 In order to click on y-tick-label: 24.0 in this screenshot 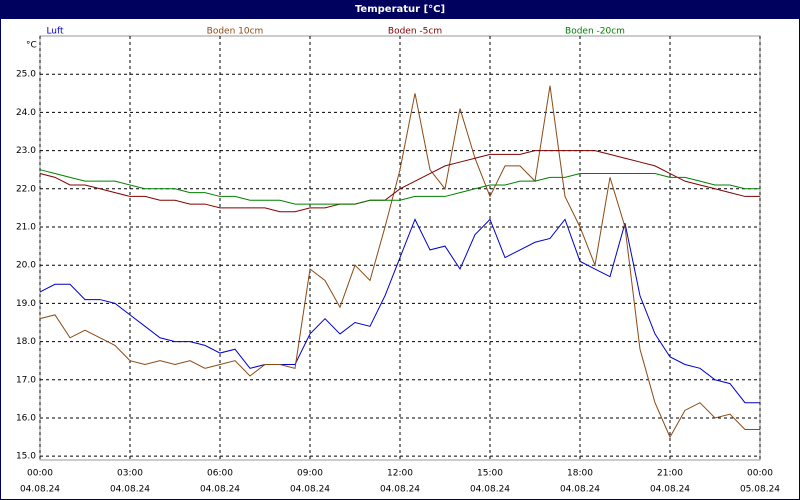, I will do `click(26, 113)`.